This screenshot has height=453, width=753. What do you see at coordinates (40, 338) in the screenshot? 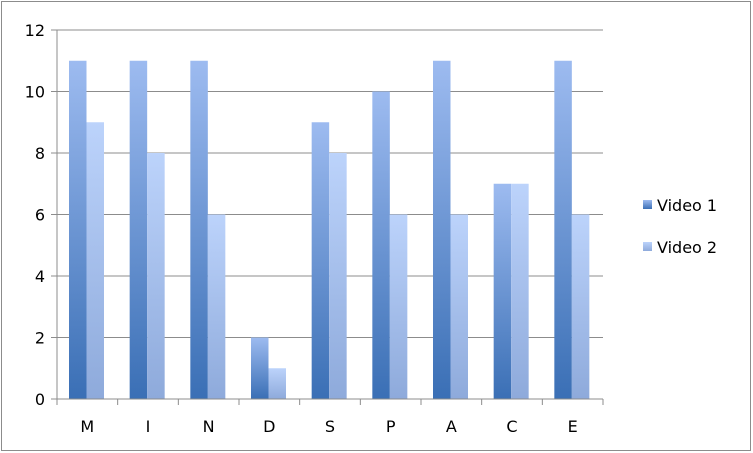
I see `y-tick-label: 2` at bounding box center [40, 338].